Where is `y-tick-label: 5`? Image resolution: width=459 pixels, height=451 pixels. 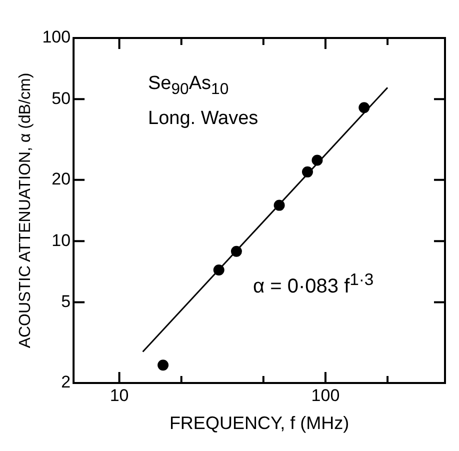 y-tick-label: 5 is located at coordinates (66, 301).